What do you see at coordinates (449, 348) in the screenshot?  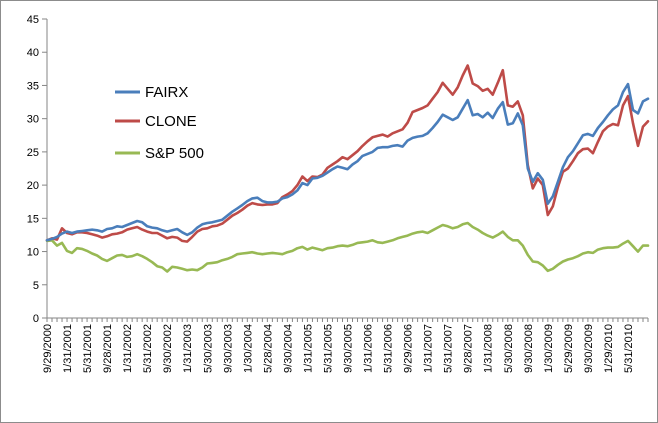 I see `x-tick-label: 5/31/2007` at bounding box center [449, 348].